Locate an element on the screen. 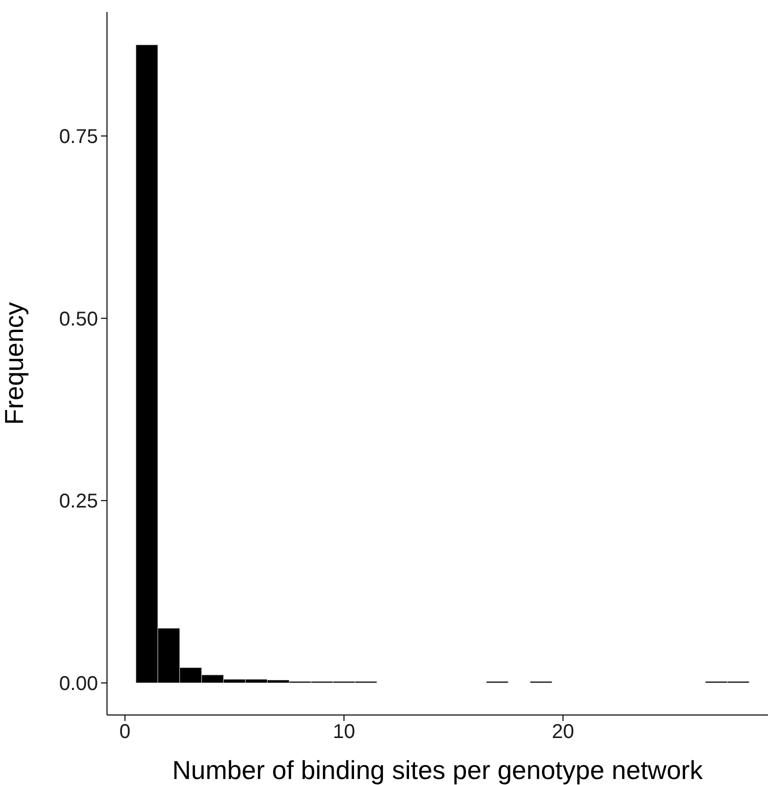  y-axis-title: Frequency is located at coordinates (15, 363).